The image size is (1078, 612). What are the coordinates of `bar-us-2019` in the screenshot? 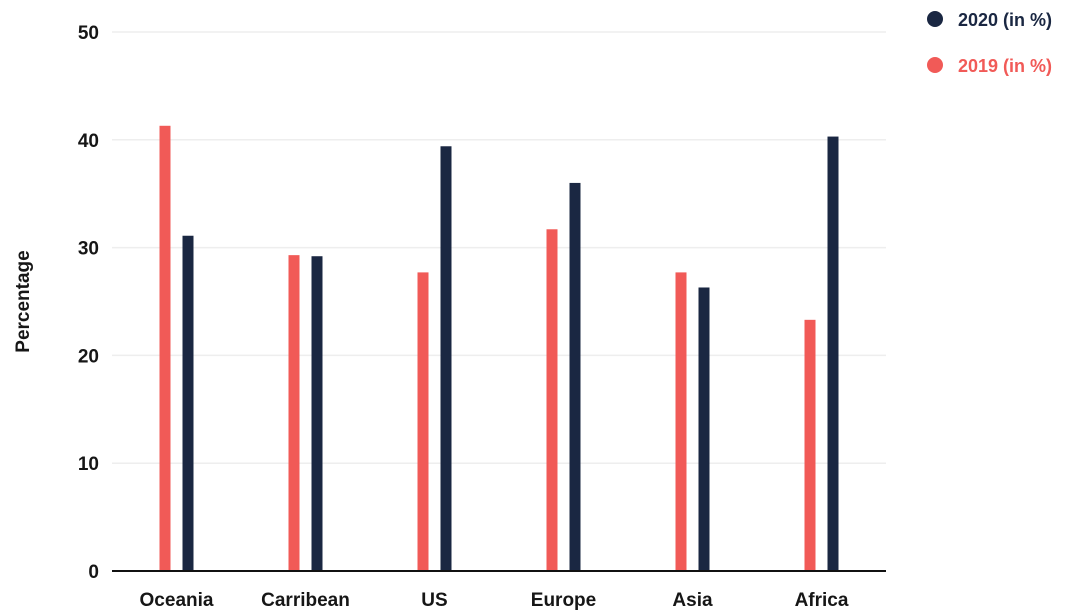 It's located at (423, 421).